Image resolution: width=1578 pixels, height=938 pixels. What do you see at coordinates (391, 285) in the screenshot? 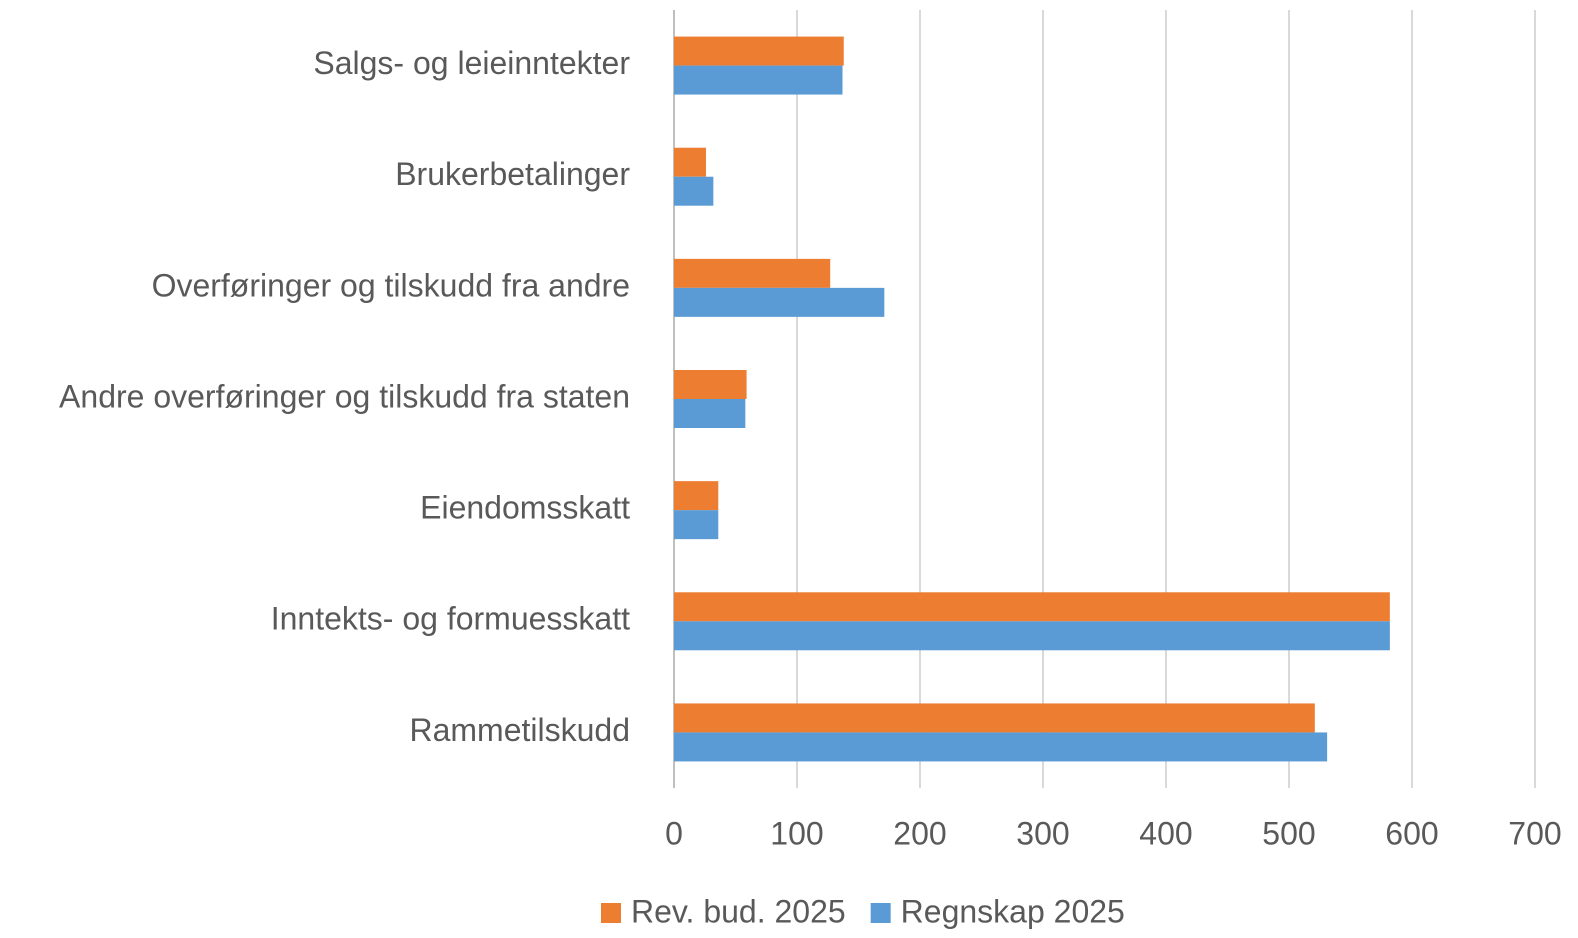
I see `y-tick-label: Overføringer og tilskudd fra andre` at bounding box center [391, 285].